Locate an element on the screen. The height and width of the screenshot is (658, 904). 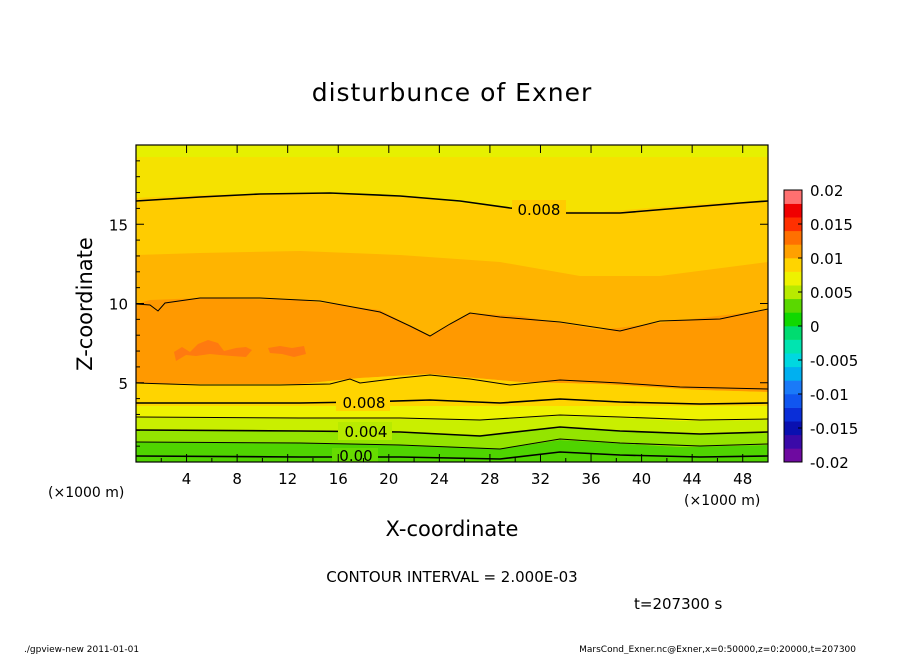
colorbar-tick-label: -0.01 is located at coordinates (829, 395).